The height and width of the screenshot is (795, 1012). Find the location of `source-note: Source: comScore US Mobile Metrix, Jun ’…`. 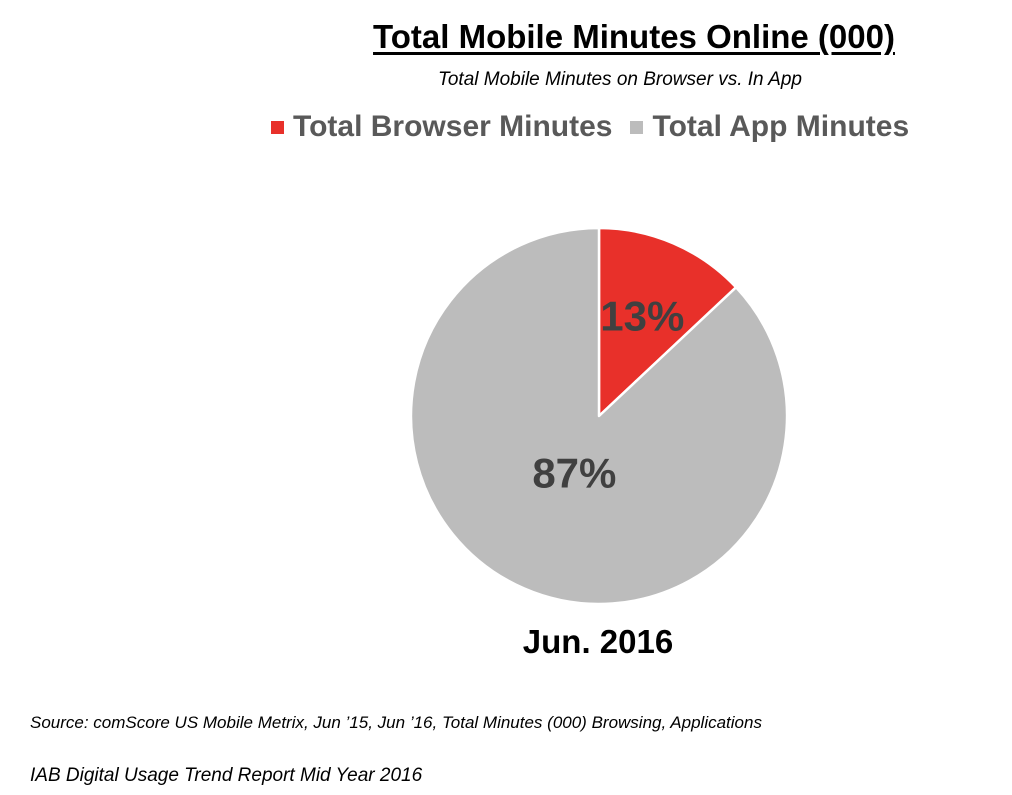

source-note: Source: comScore US Mobile Metrix, Jun ’… is located at coordinates (396, 722).